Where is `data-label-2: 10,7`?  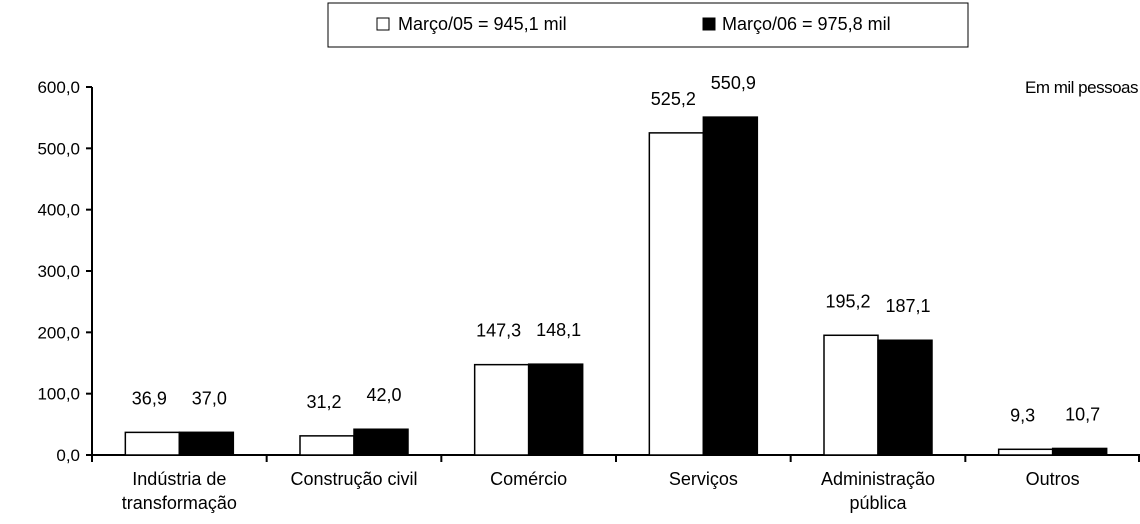
data-label-2: 10,7 is located at coordinates (1082, 414).